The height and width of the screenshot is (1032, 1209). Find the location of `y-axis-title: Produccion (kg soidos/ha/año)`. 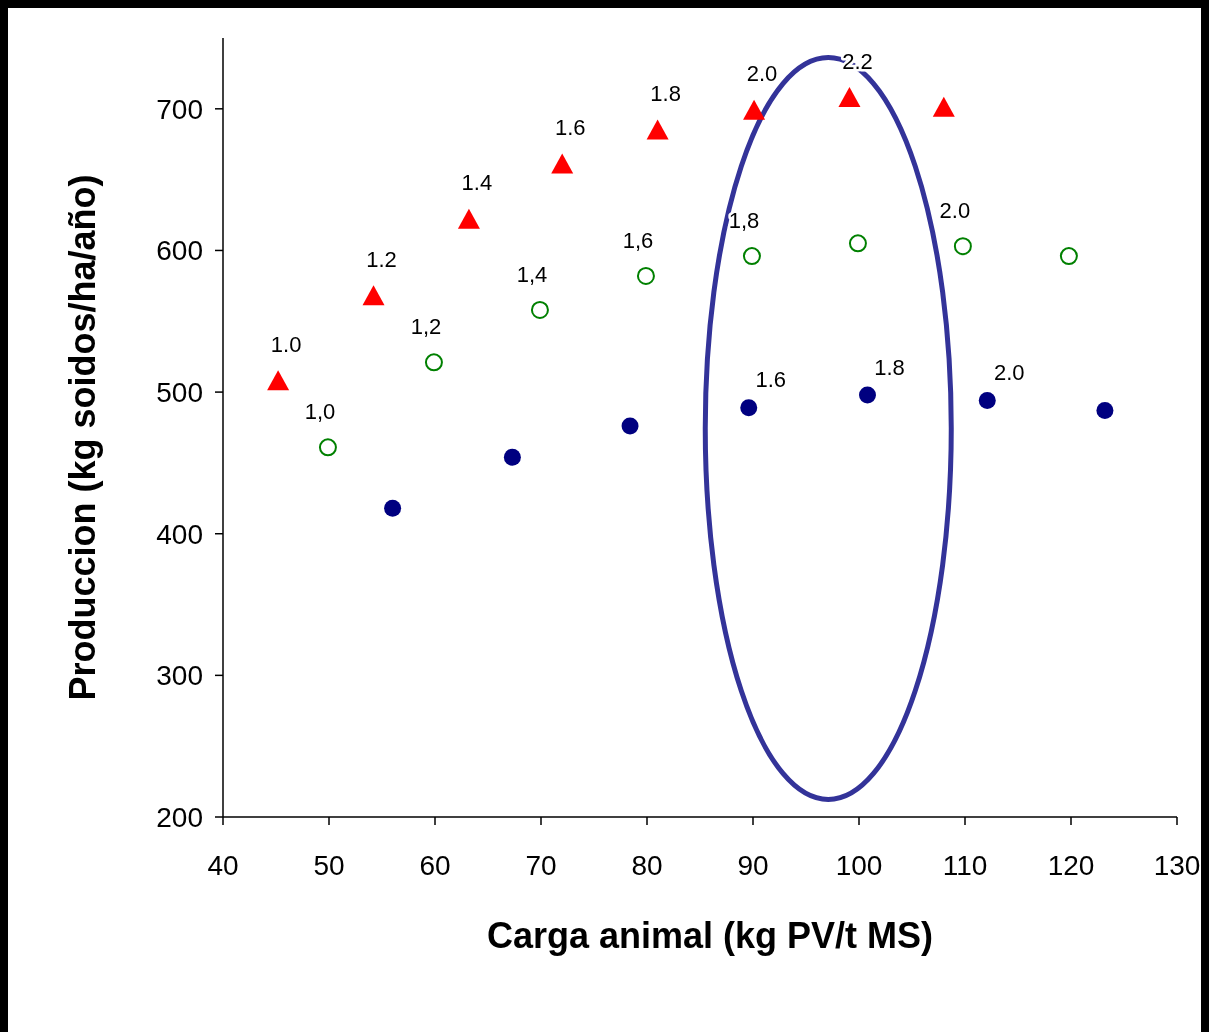

y-axis-title: Produccion (kg soidos/ha/año) is located at coordinates (82, 437).